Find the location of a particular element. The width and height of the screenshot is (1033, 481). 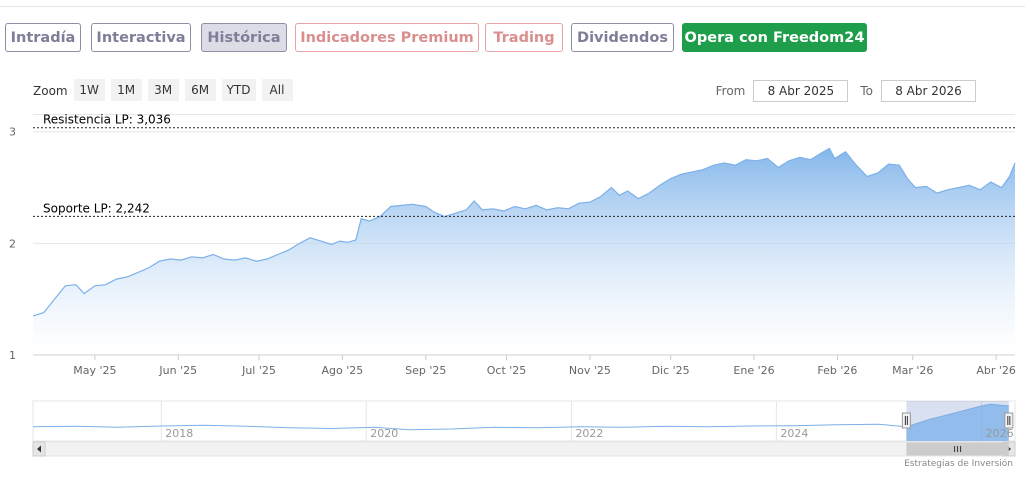

x-tick-label: Ene '26 is located at coordinates (753, 370).